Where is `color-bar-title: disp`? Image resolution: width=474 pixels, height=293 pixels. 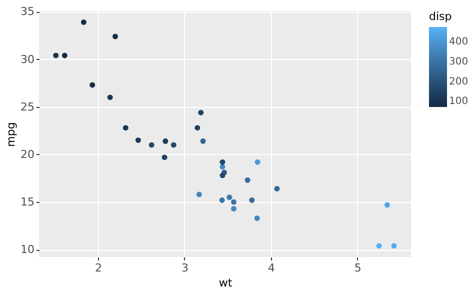 color-bar-title: disp is located at coordinates (440, 16).